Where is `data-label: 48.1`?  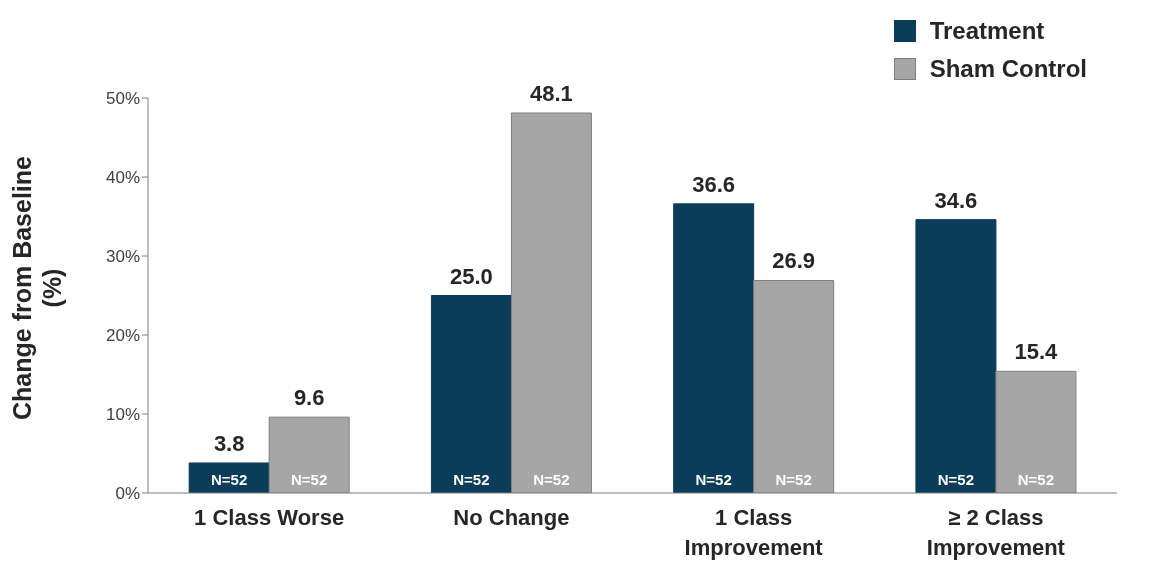 data-label: 48.1 is located at coordinates (551, 94).